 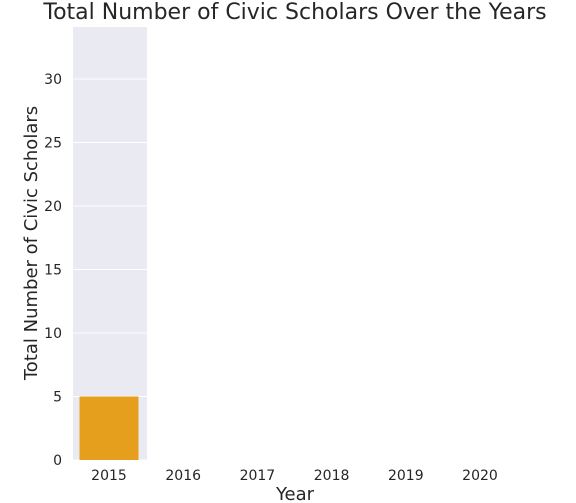 I want to click on x-tick-label-2019: 2019, so click(x=406, y=476).